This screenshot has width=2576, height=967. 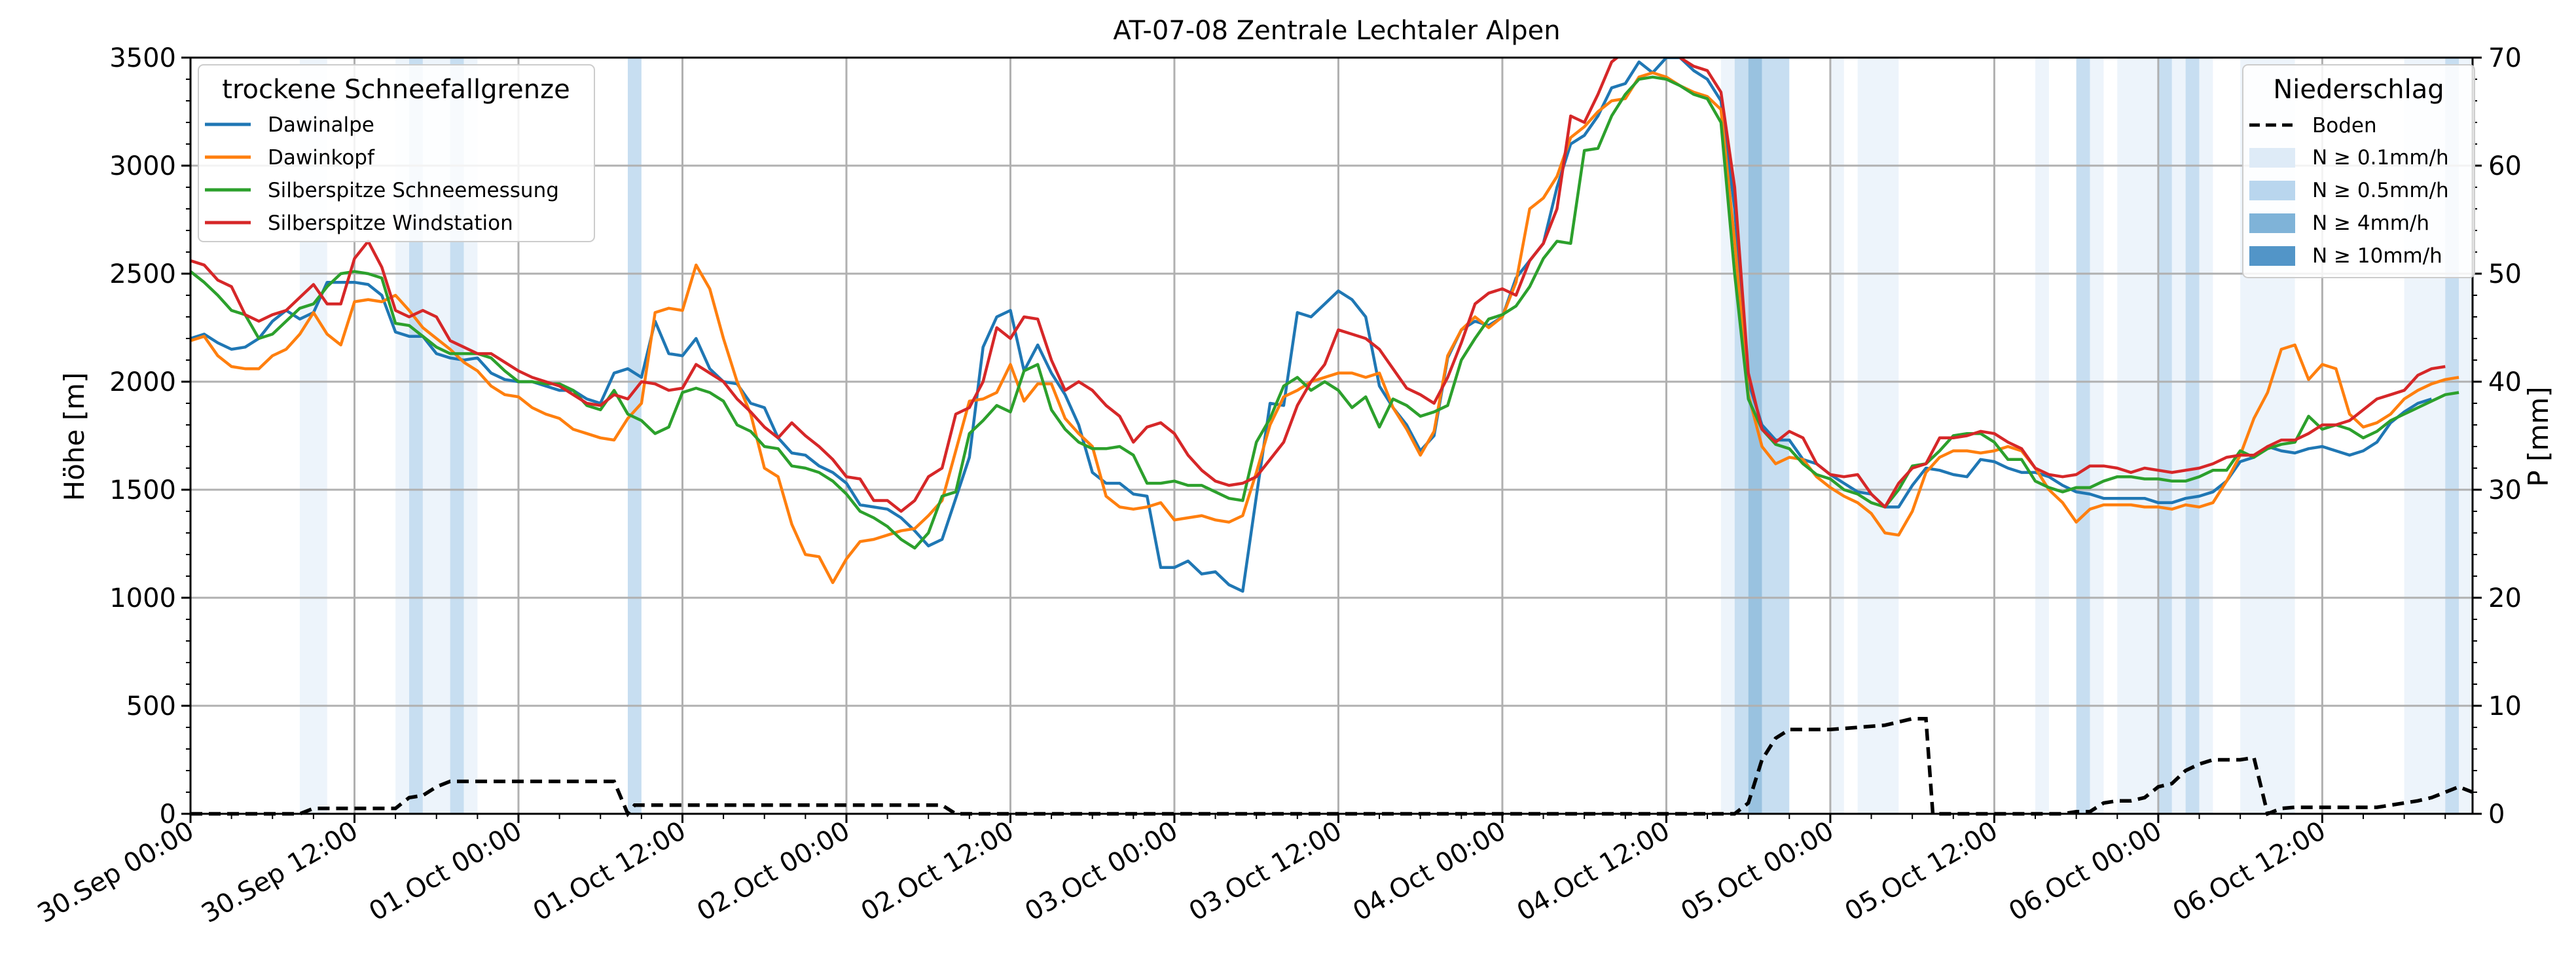 I want to click on chart-title: AT-07-08 Zentrale Lechtaler Alpen, so click(x=1336, y=31).